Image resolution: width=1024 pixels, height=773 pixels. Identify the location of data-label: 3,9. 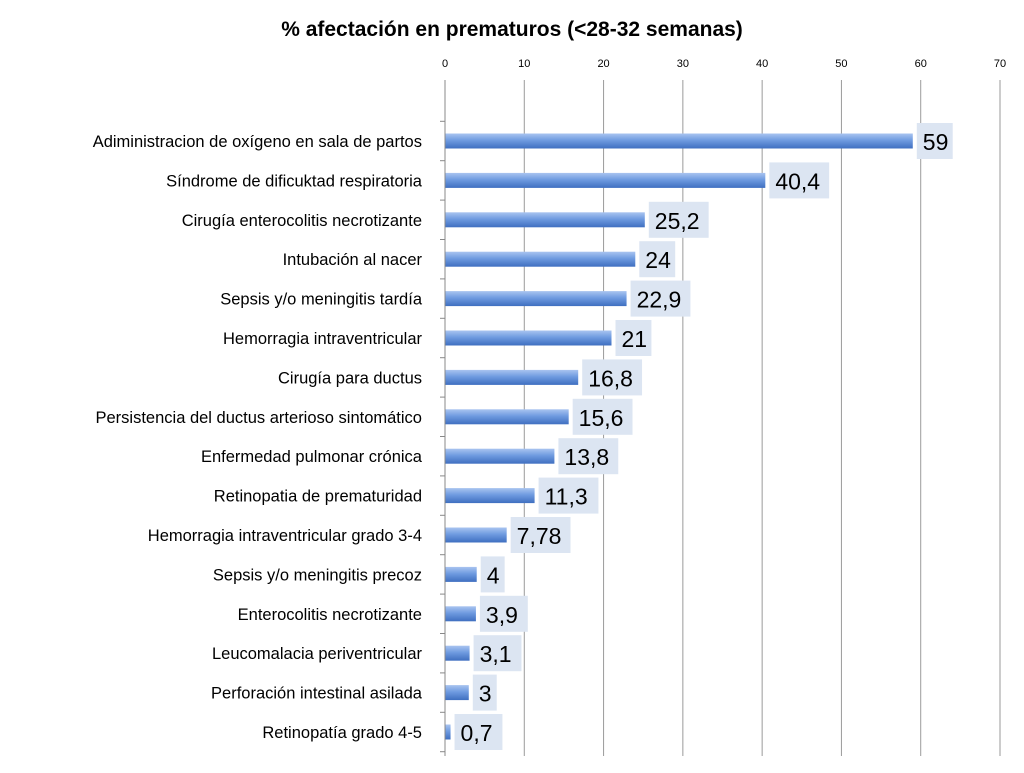
(502, 615).